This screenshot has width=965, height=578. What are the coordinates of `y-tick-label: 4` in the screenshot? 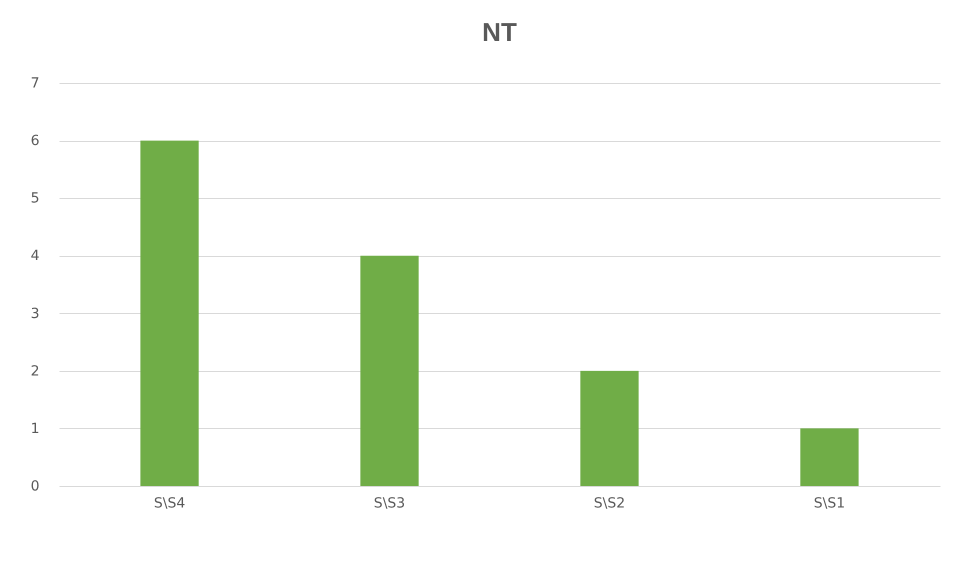 It's located at (35, 256).